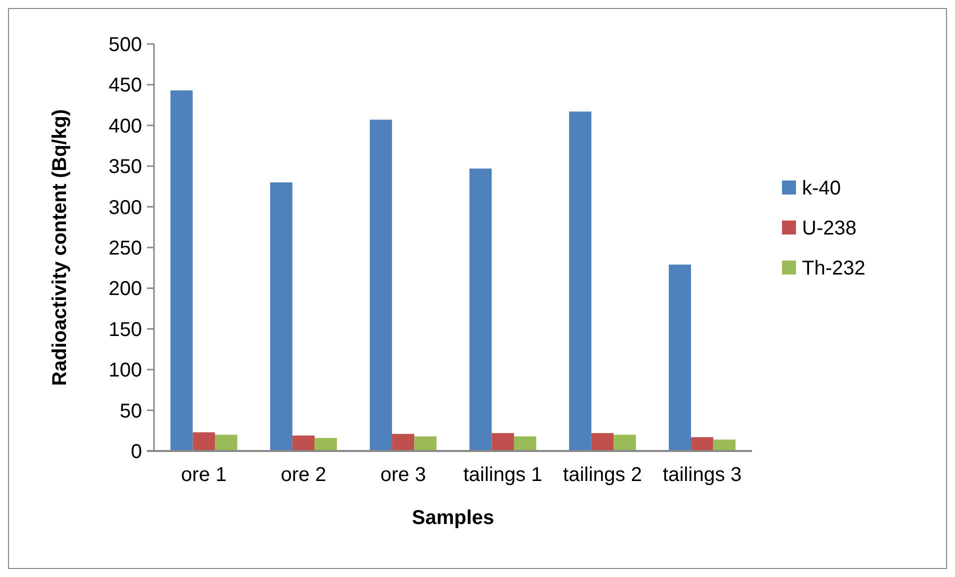 Image resolution: width=955 pixels, height=577 pixels. Describe the element at coordinates (136, 452) in the screenshot. I see `y-tick-label: 0` at that location.